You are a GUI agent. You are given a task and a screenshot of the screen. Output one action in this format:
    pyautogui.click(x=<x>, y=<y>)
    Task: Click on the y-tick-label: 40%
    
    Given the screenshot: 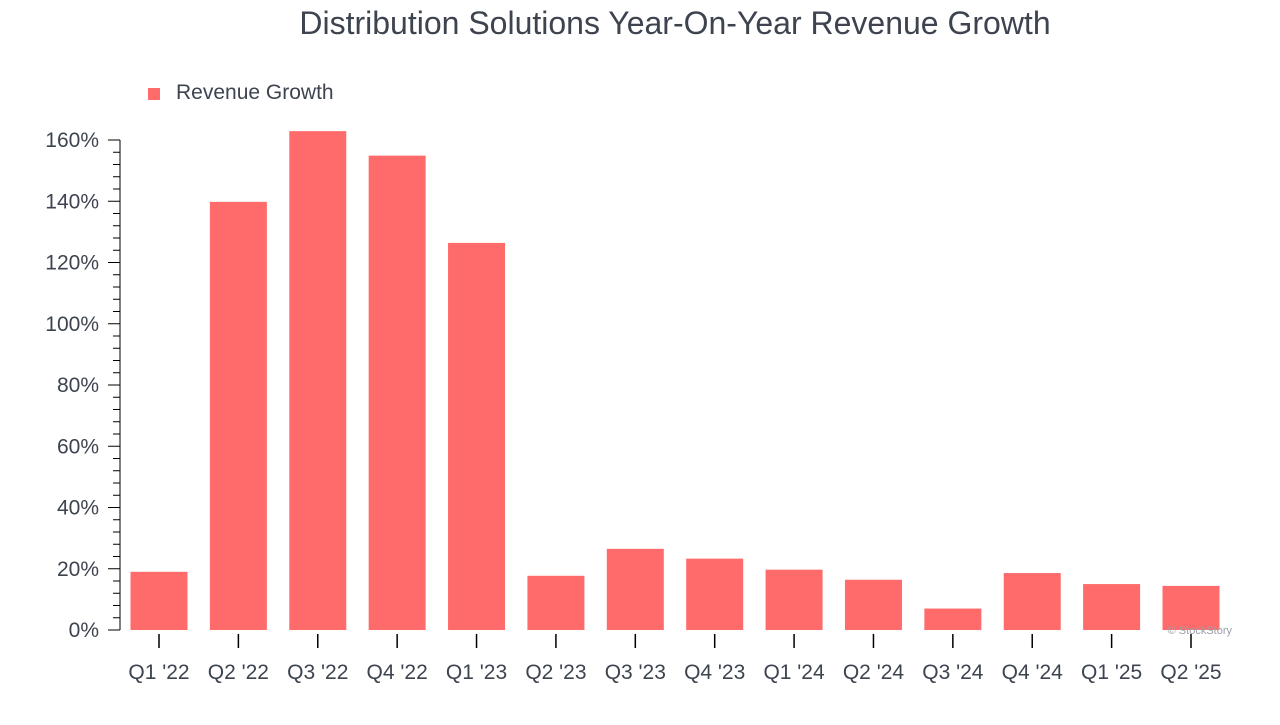 What is the action you would take?
    pyautogui.click(x=78, y=508)
    